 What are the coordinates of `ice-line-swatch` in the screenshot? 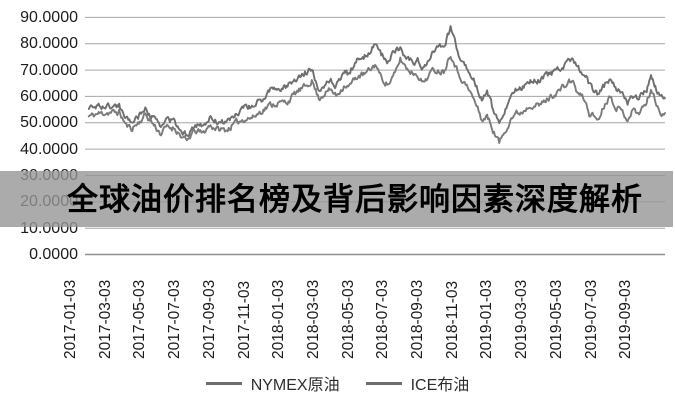 It's located at (383, 383).